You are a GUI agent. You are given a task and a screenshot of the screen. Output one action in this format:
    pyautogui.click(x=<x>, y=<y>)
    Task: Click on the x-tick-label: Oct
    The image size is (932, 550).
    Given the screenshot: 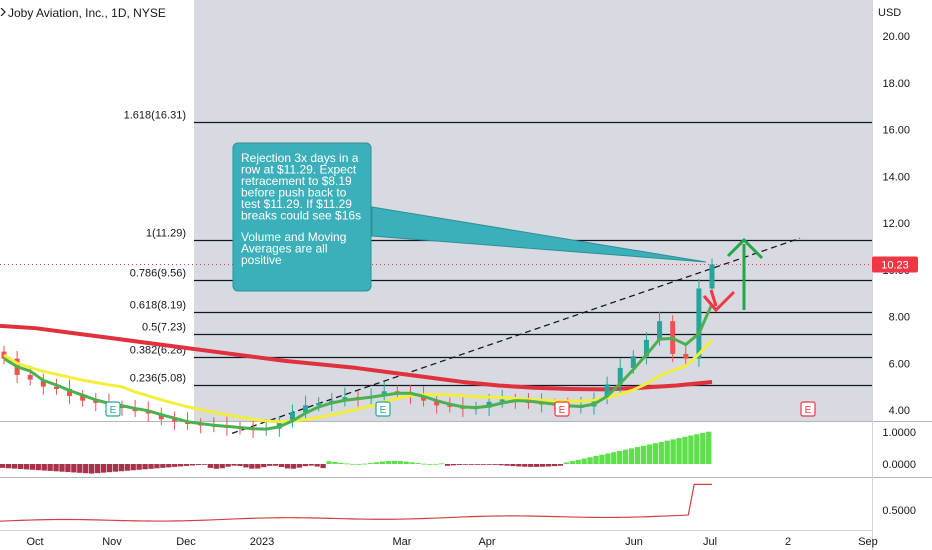 What is the action you would take?
    pyautogui.click(x=34, y=542)
    